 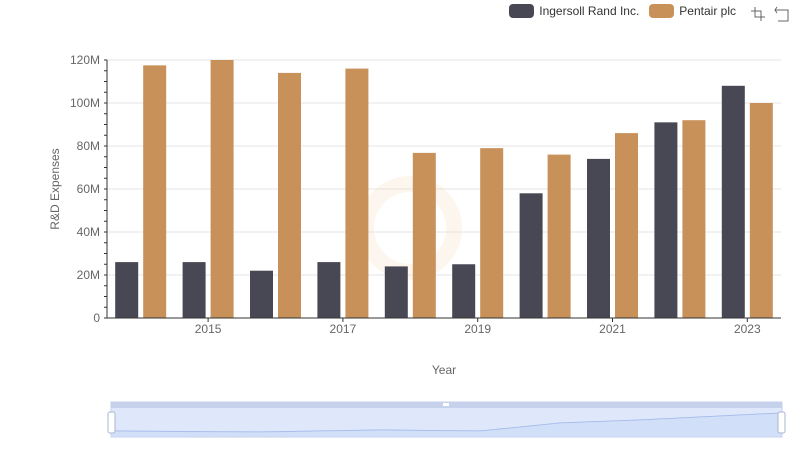 I want to click on legend-item-pentair: Pentair plc, so click(x=692, y=11).